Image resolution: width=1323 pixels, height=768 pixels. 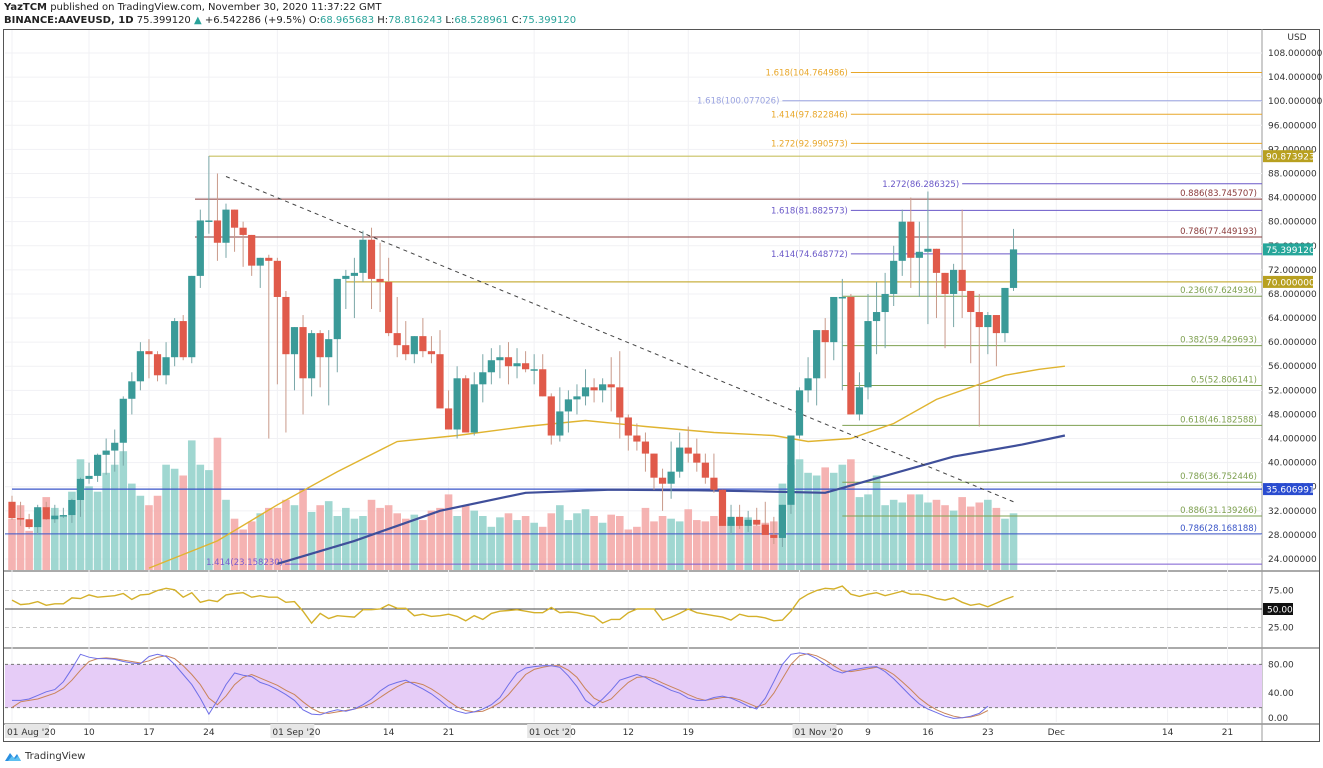 I want to click on fib-level-label: 0.382(59.429693), so click(x=1218, y=341).